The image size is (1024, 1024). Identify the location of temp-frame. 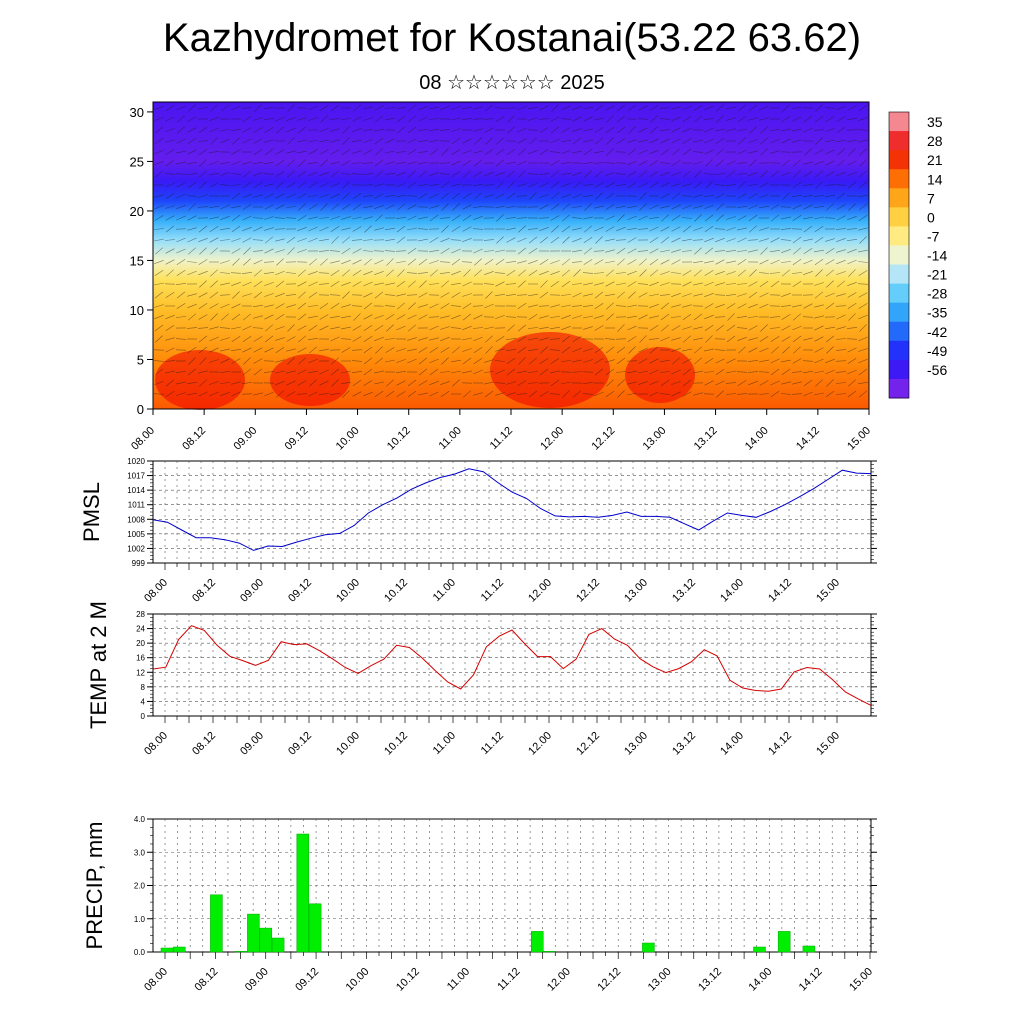
(512, 665).